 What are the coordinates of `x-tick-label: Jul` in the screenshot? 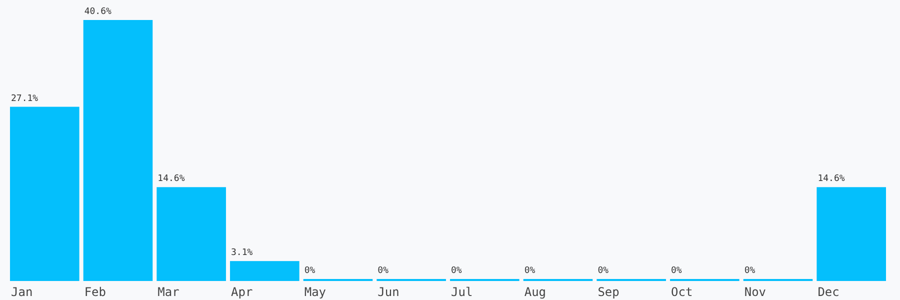 It's located at (462, 292).